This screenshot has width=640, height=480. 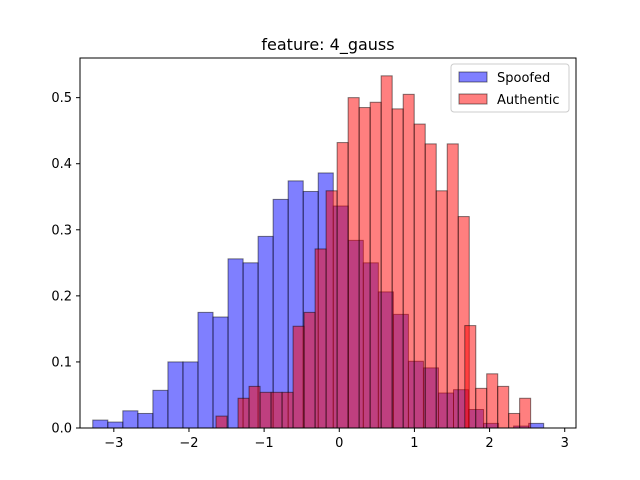 What do you see at coordinates (113, 443) in the screenshot?
I see `x-tick-label: −3` at bounding box center [113, 443].